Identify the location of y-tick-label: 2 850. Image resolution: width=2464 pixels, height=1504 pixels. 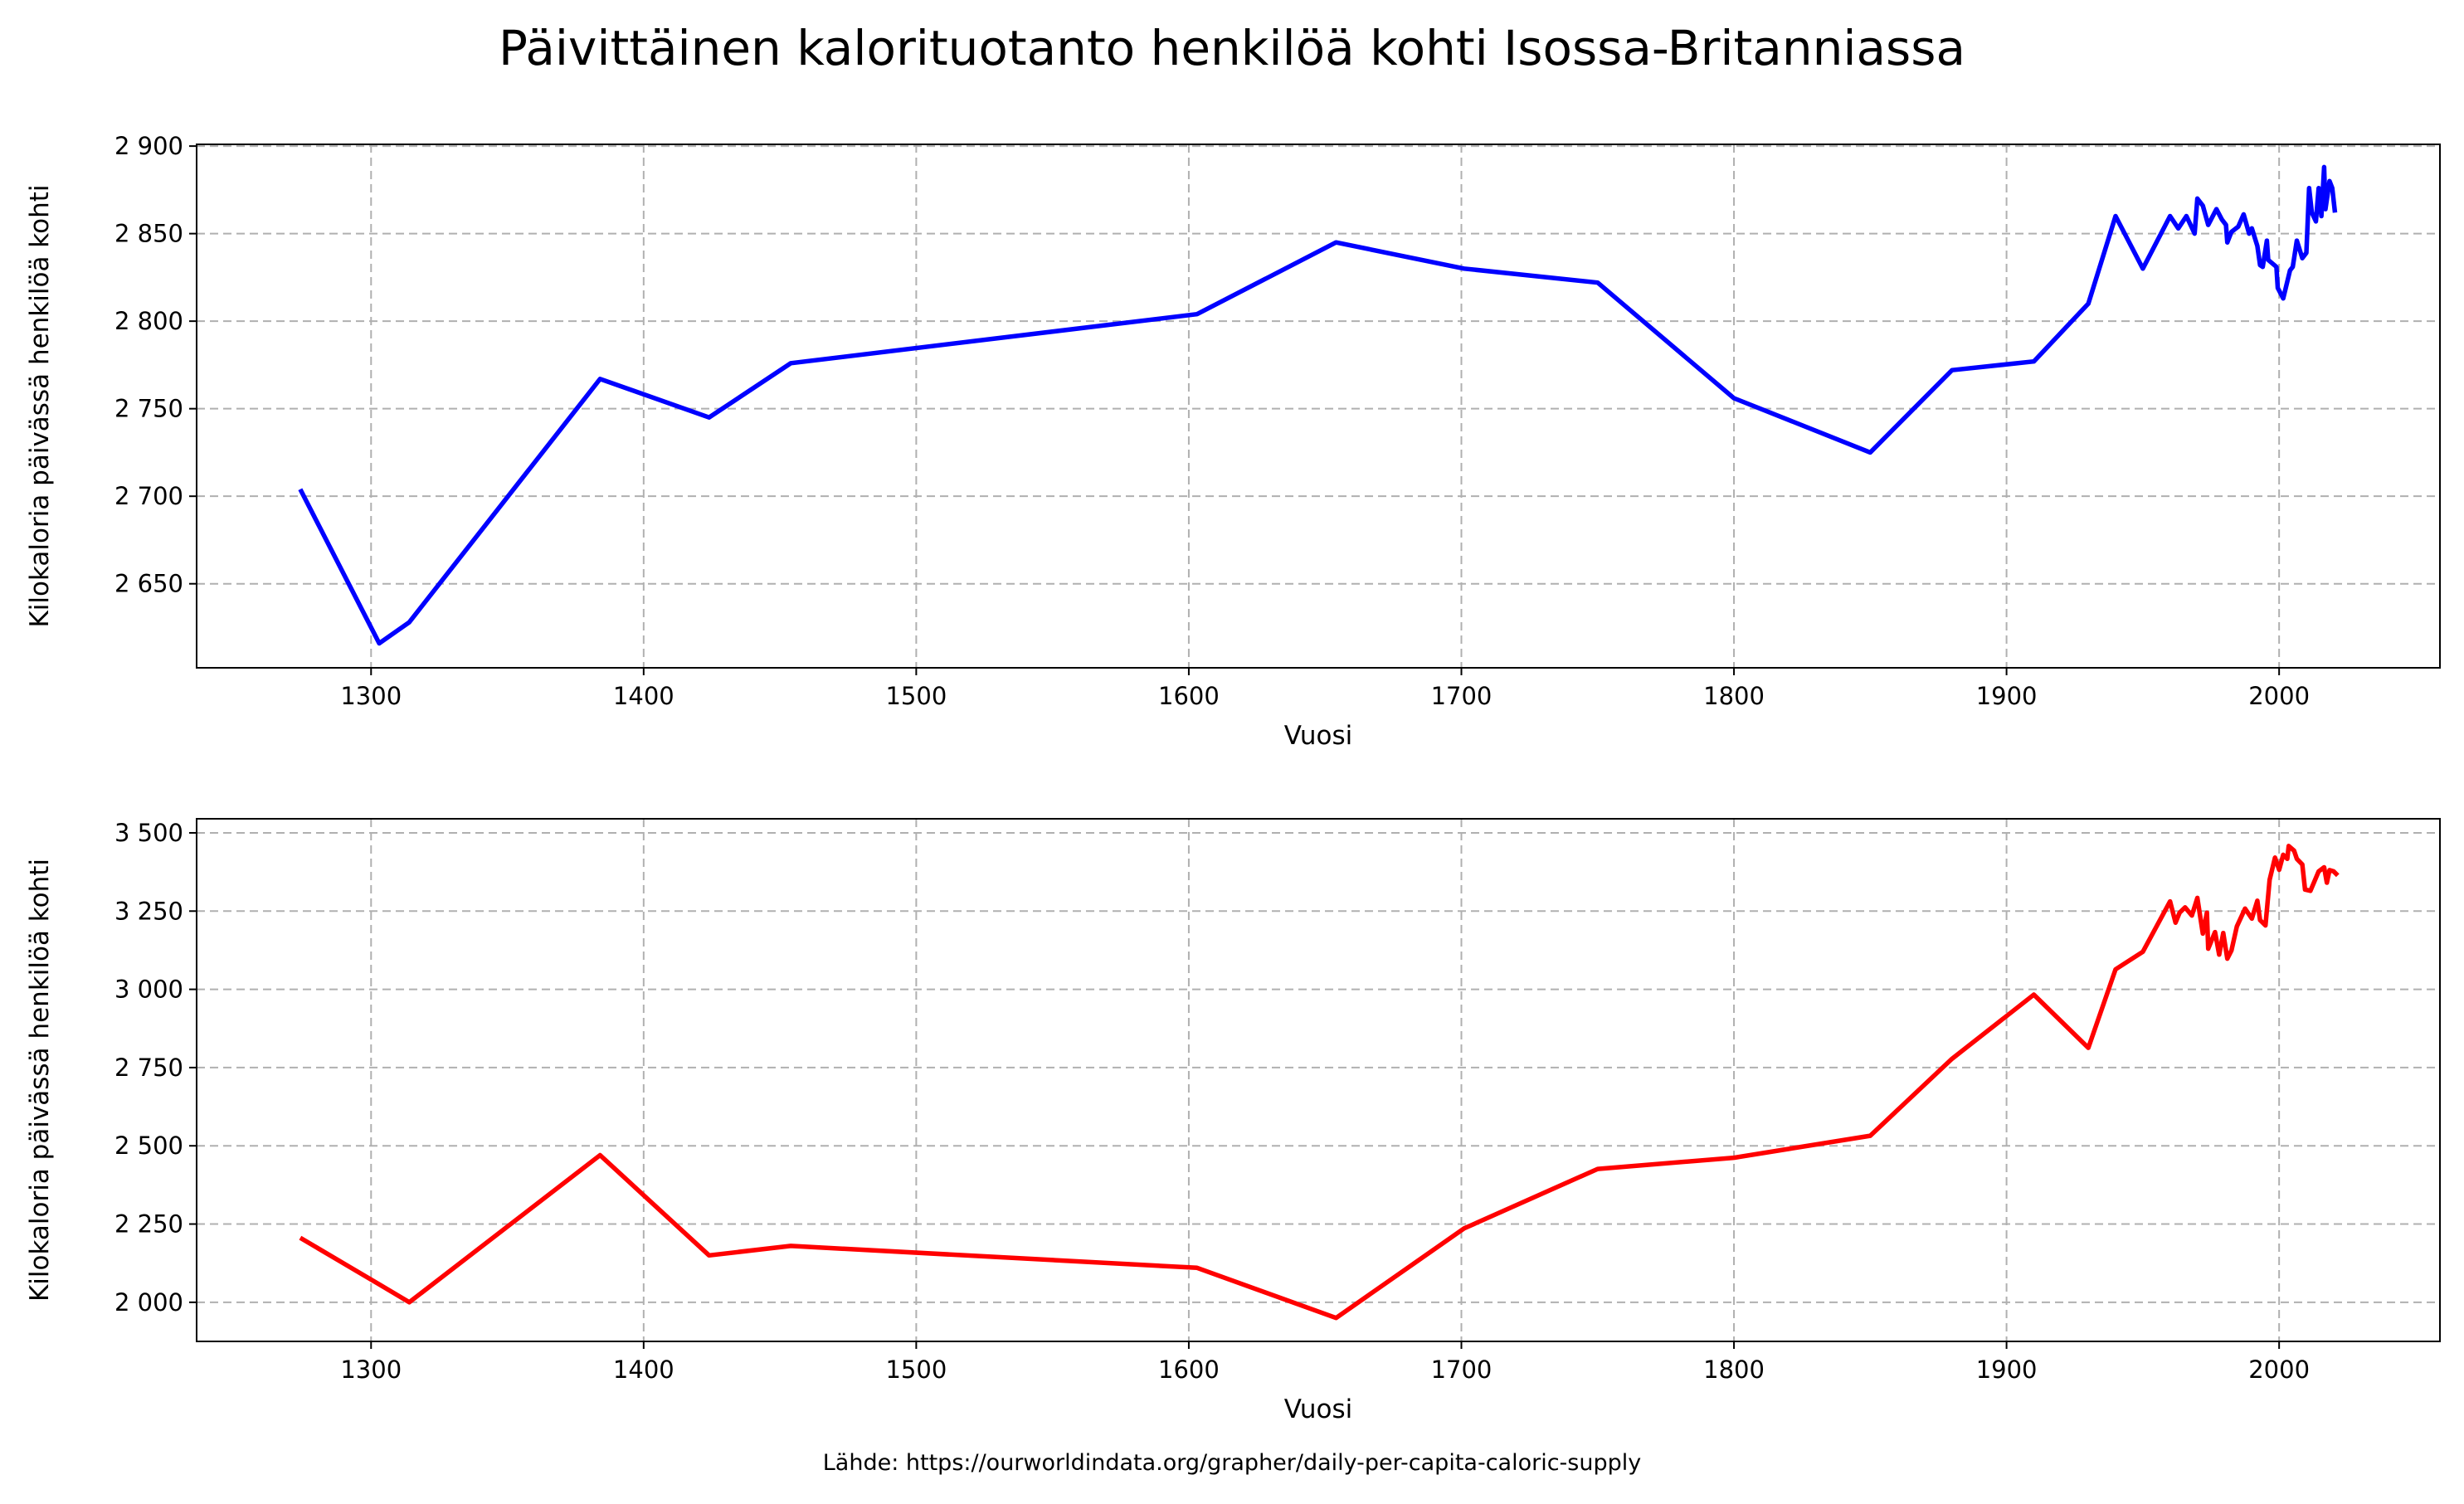
(148, 234).